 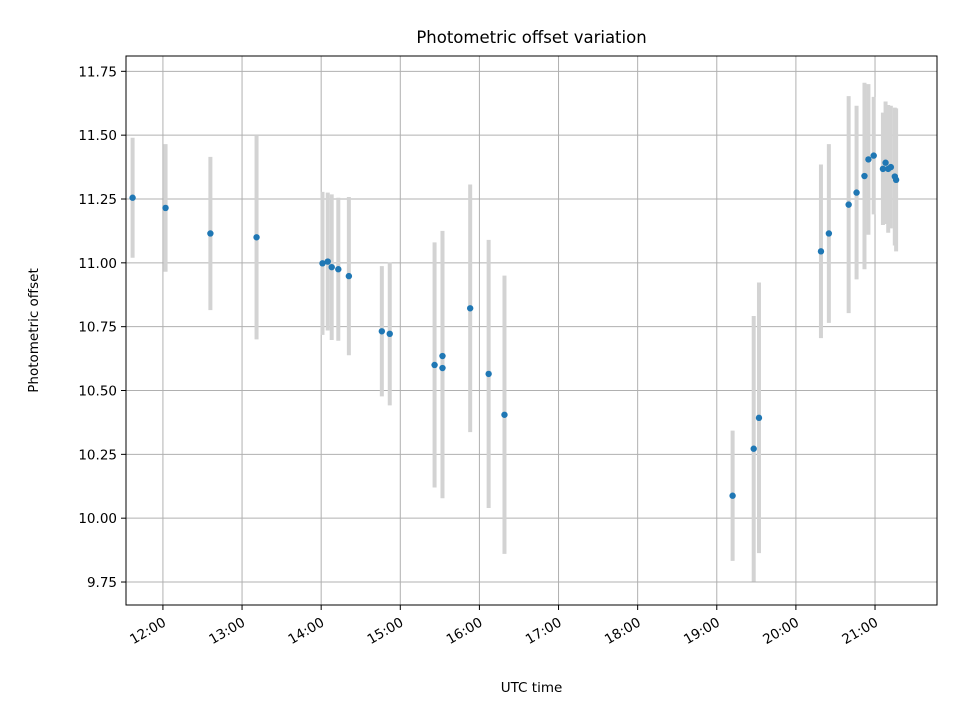 I want to click on x-axis-label: UTC time, so click(x=532, y=688).